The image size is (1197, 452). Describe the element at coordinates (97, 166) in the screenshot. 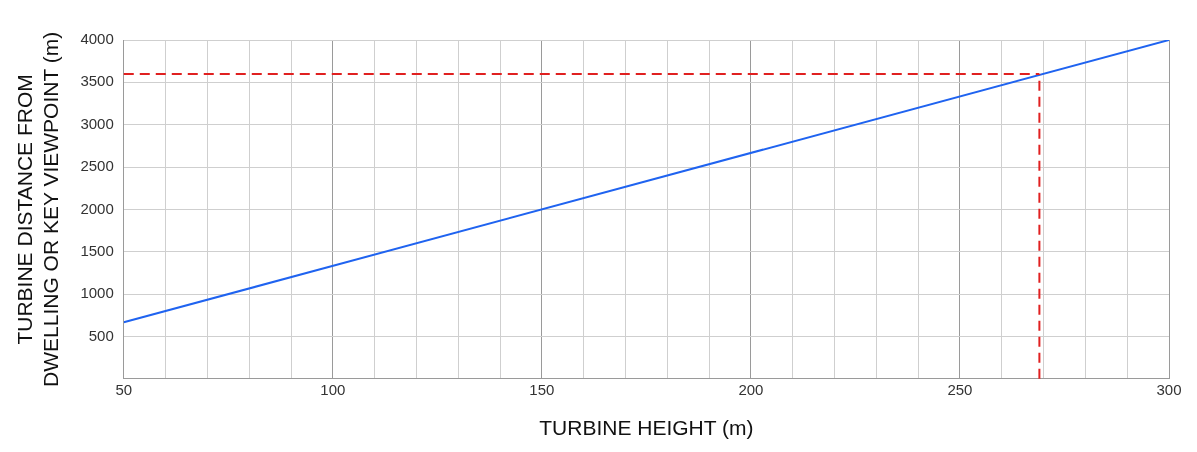

I see `y-tick-label: 2500` at that location.